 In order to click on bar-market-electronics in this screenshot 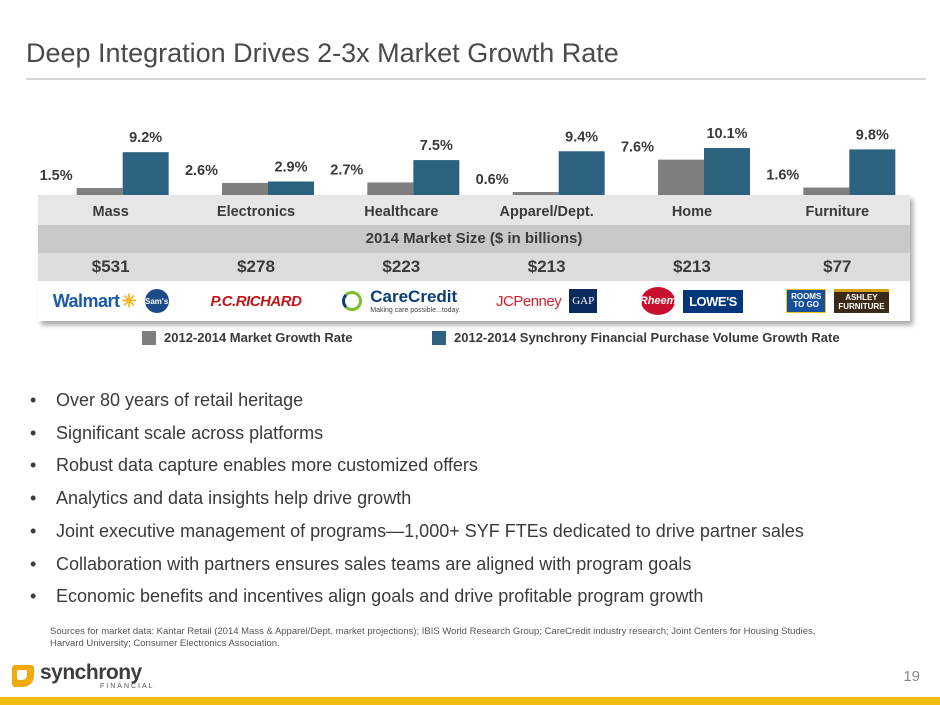, I will do `click(245, 188)`.